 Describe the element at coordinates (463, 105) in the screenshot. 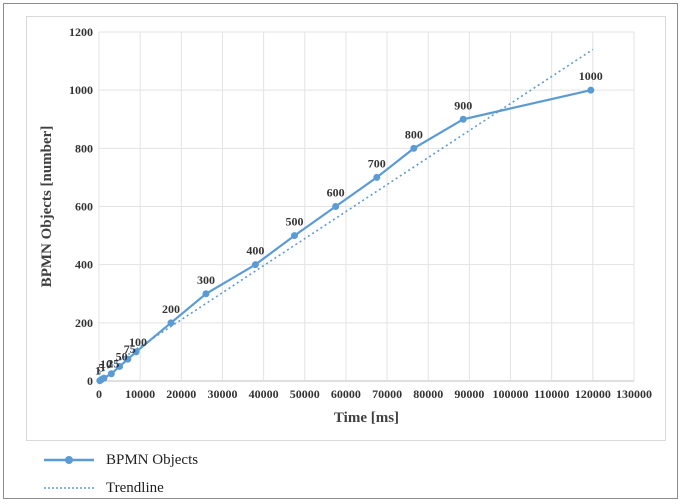

I see `data-label: 900` at that location.